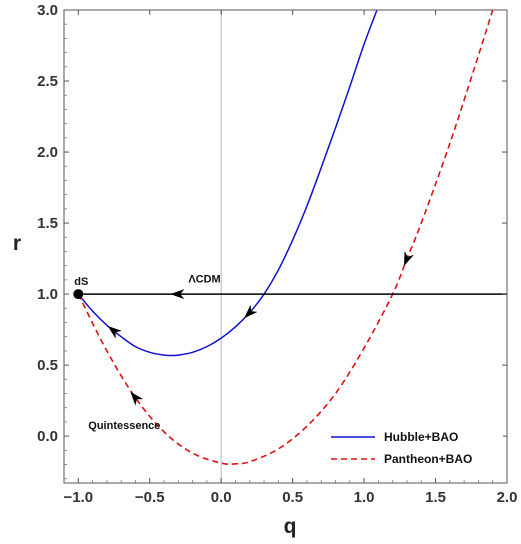 This screenshot has height=544, width=521. What do you see at coordinates (290, 526) in the screenshot?
I see `x-axis-label: q` at bounding box center [290, 526].